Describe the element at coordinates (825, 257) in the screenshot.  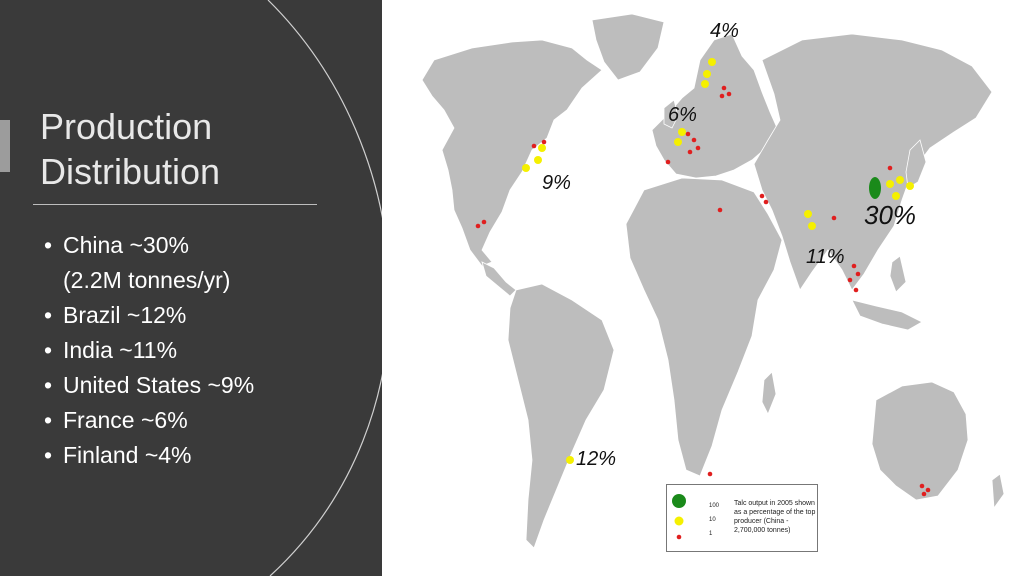
I see `annotation-india: 11%` at that location.